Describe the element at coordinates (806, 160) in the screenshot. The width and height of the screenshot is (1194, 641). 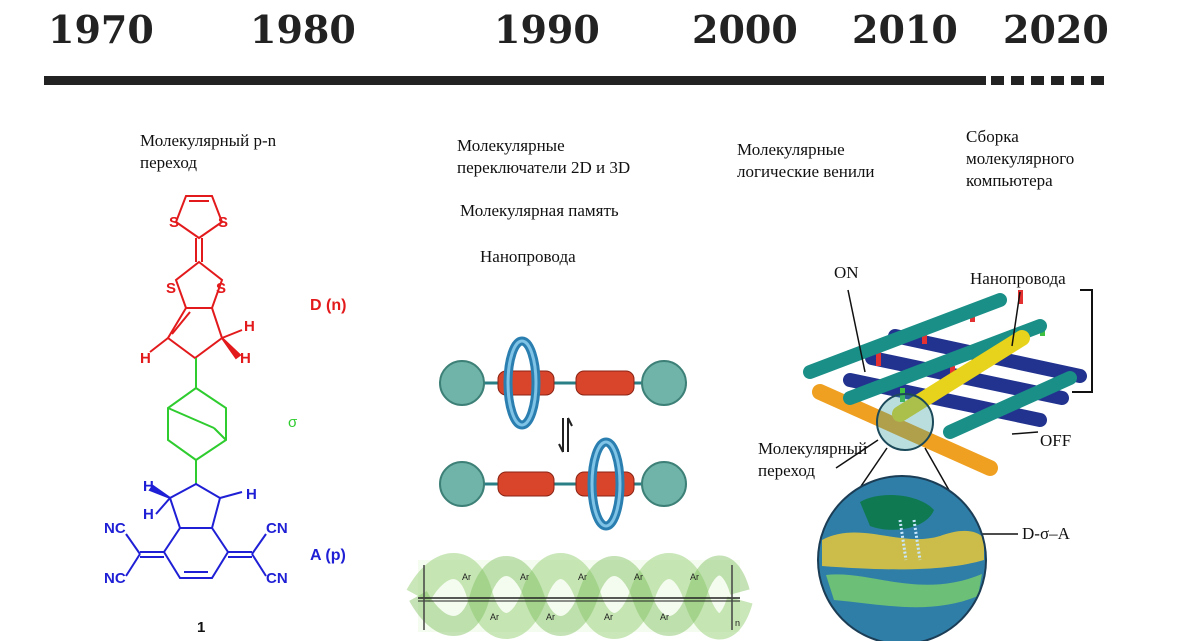
I see `milestone-logic-gates: Молекулярные логические венили` at that location.